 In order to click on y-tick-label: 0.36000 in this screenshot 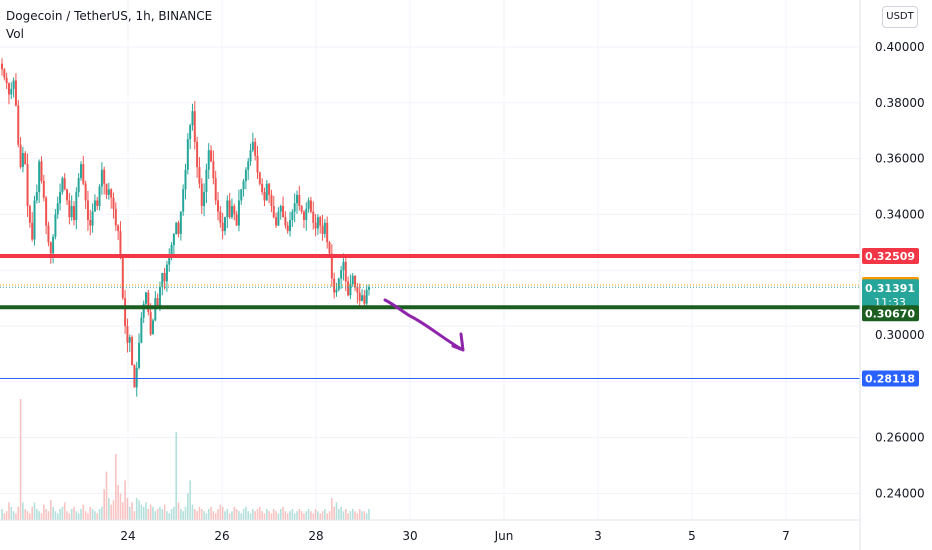, I will do `click(900, 159)`.